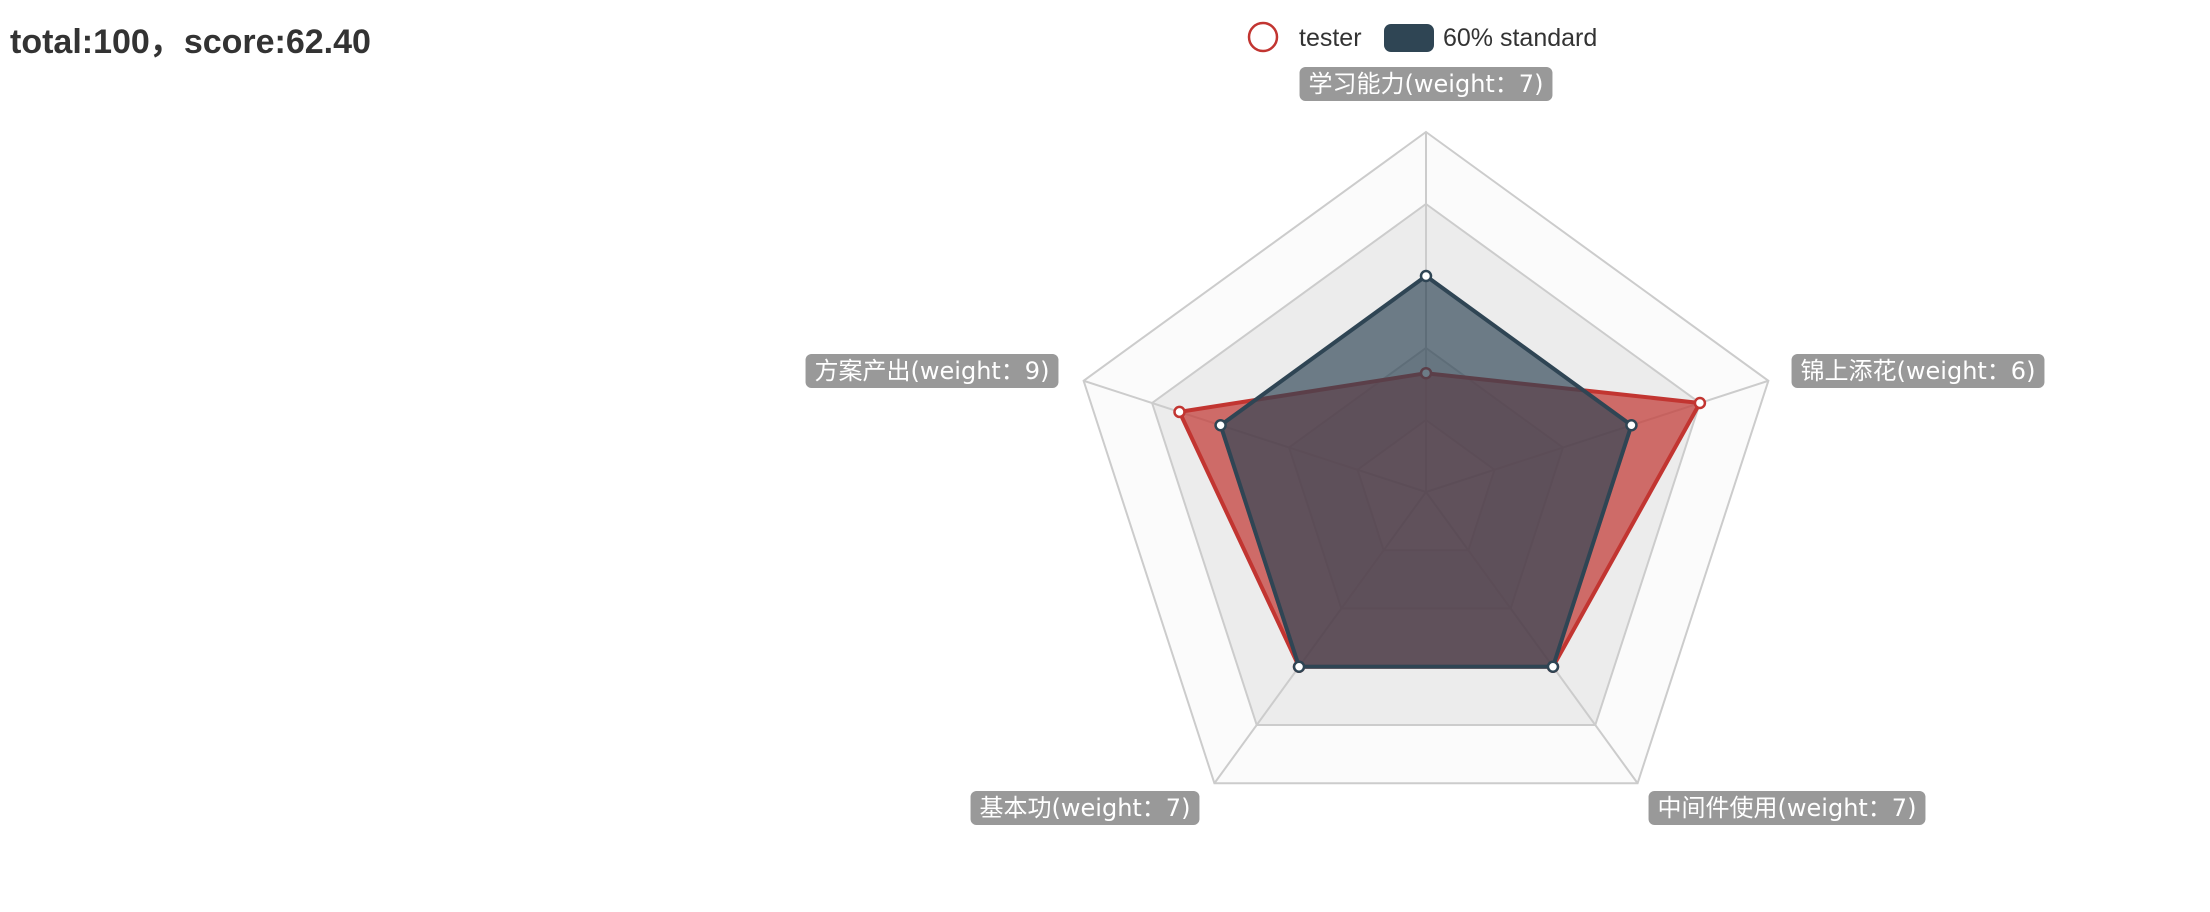 Image resolution: width=2210 pixels, height=912 pixels. What do you see at coordinates (1409, 38) in the screenshot?
I see `legend-marker-standard` at bounding box center [1409, 38].